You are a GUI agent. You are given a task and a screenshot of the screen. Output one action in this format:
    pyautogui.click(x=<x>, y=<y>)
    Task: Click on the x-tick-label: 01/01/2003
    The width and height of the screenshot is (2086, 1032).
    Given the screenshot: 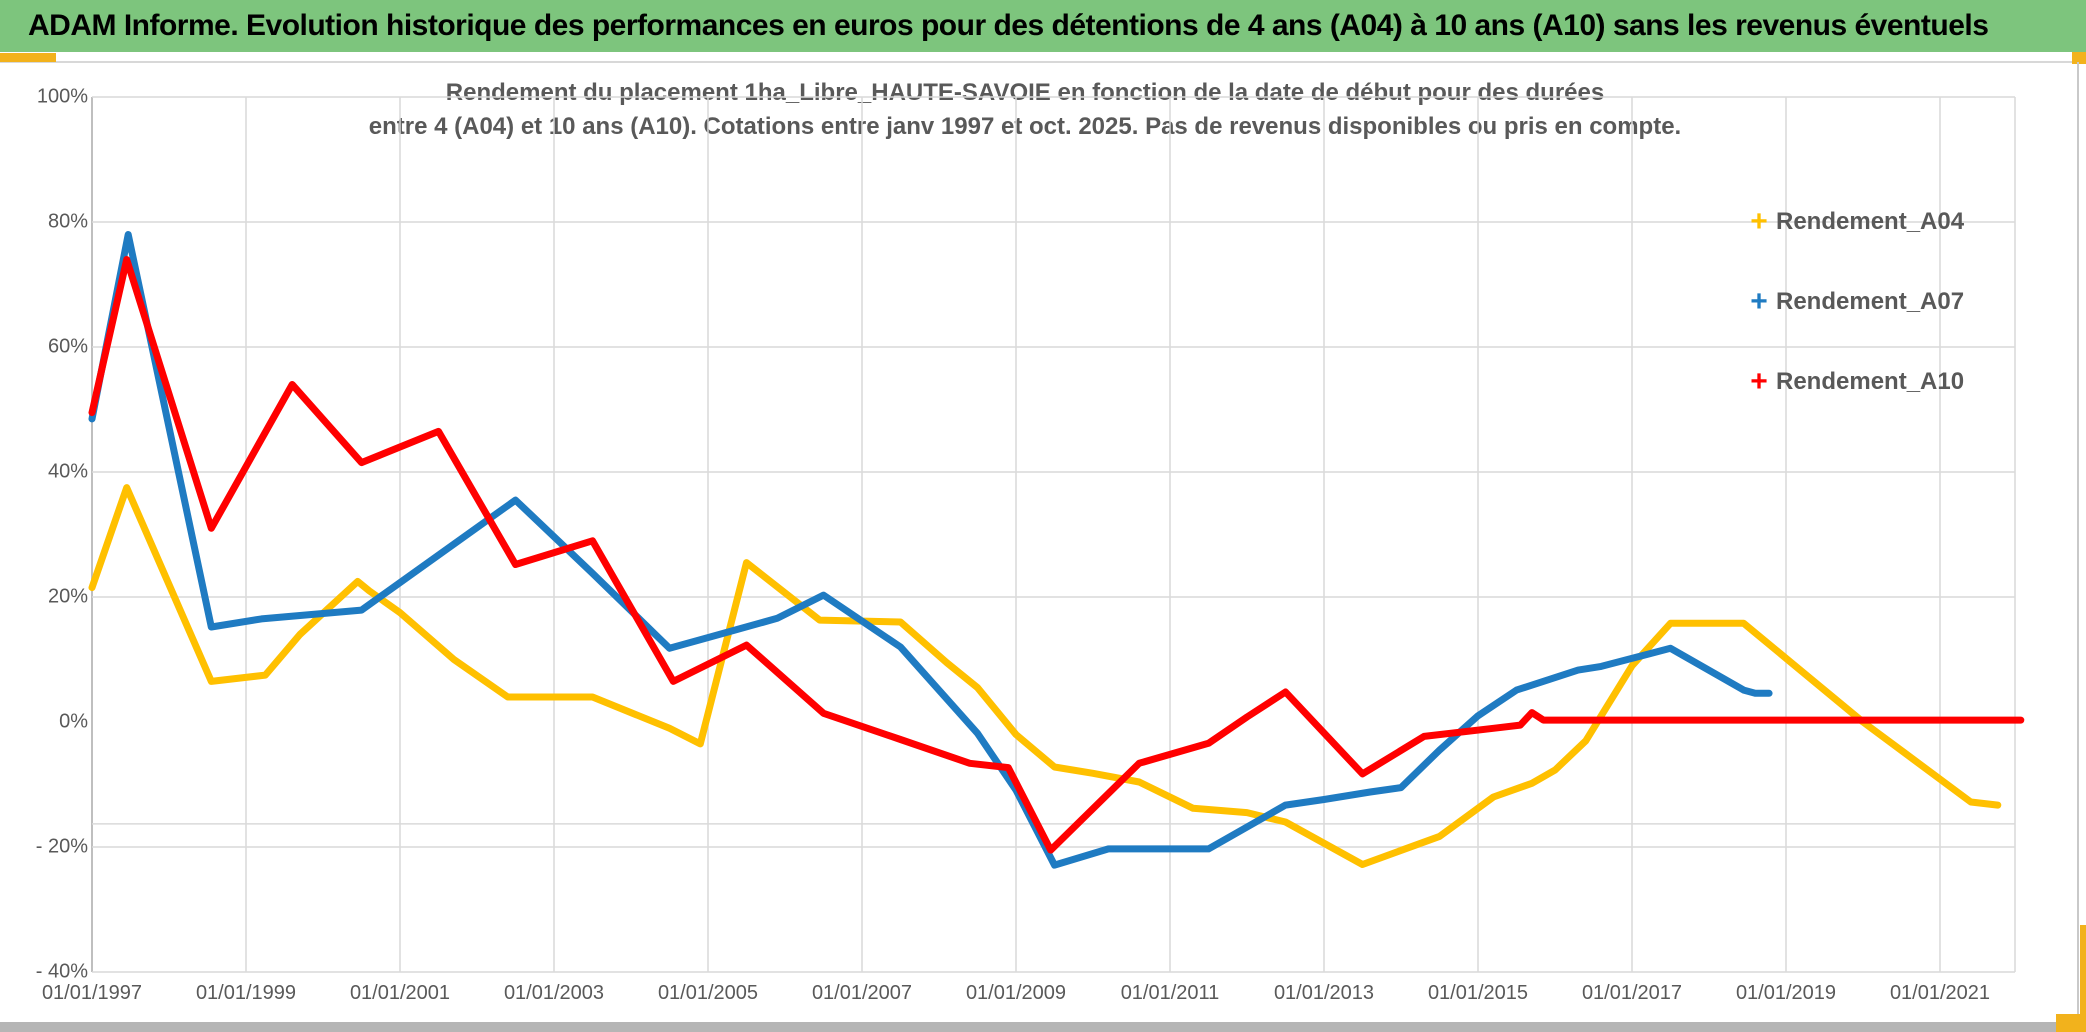 What is the action you would take?
    pyautogui.click(x=554, y=993)
    